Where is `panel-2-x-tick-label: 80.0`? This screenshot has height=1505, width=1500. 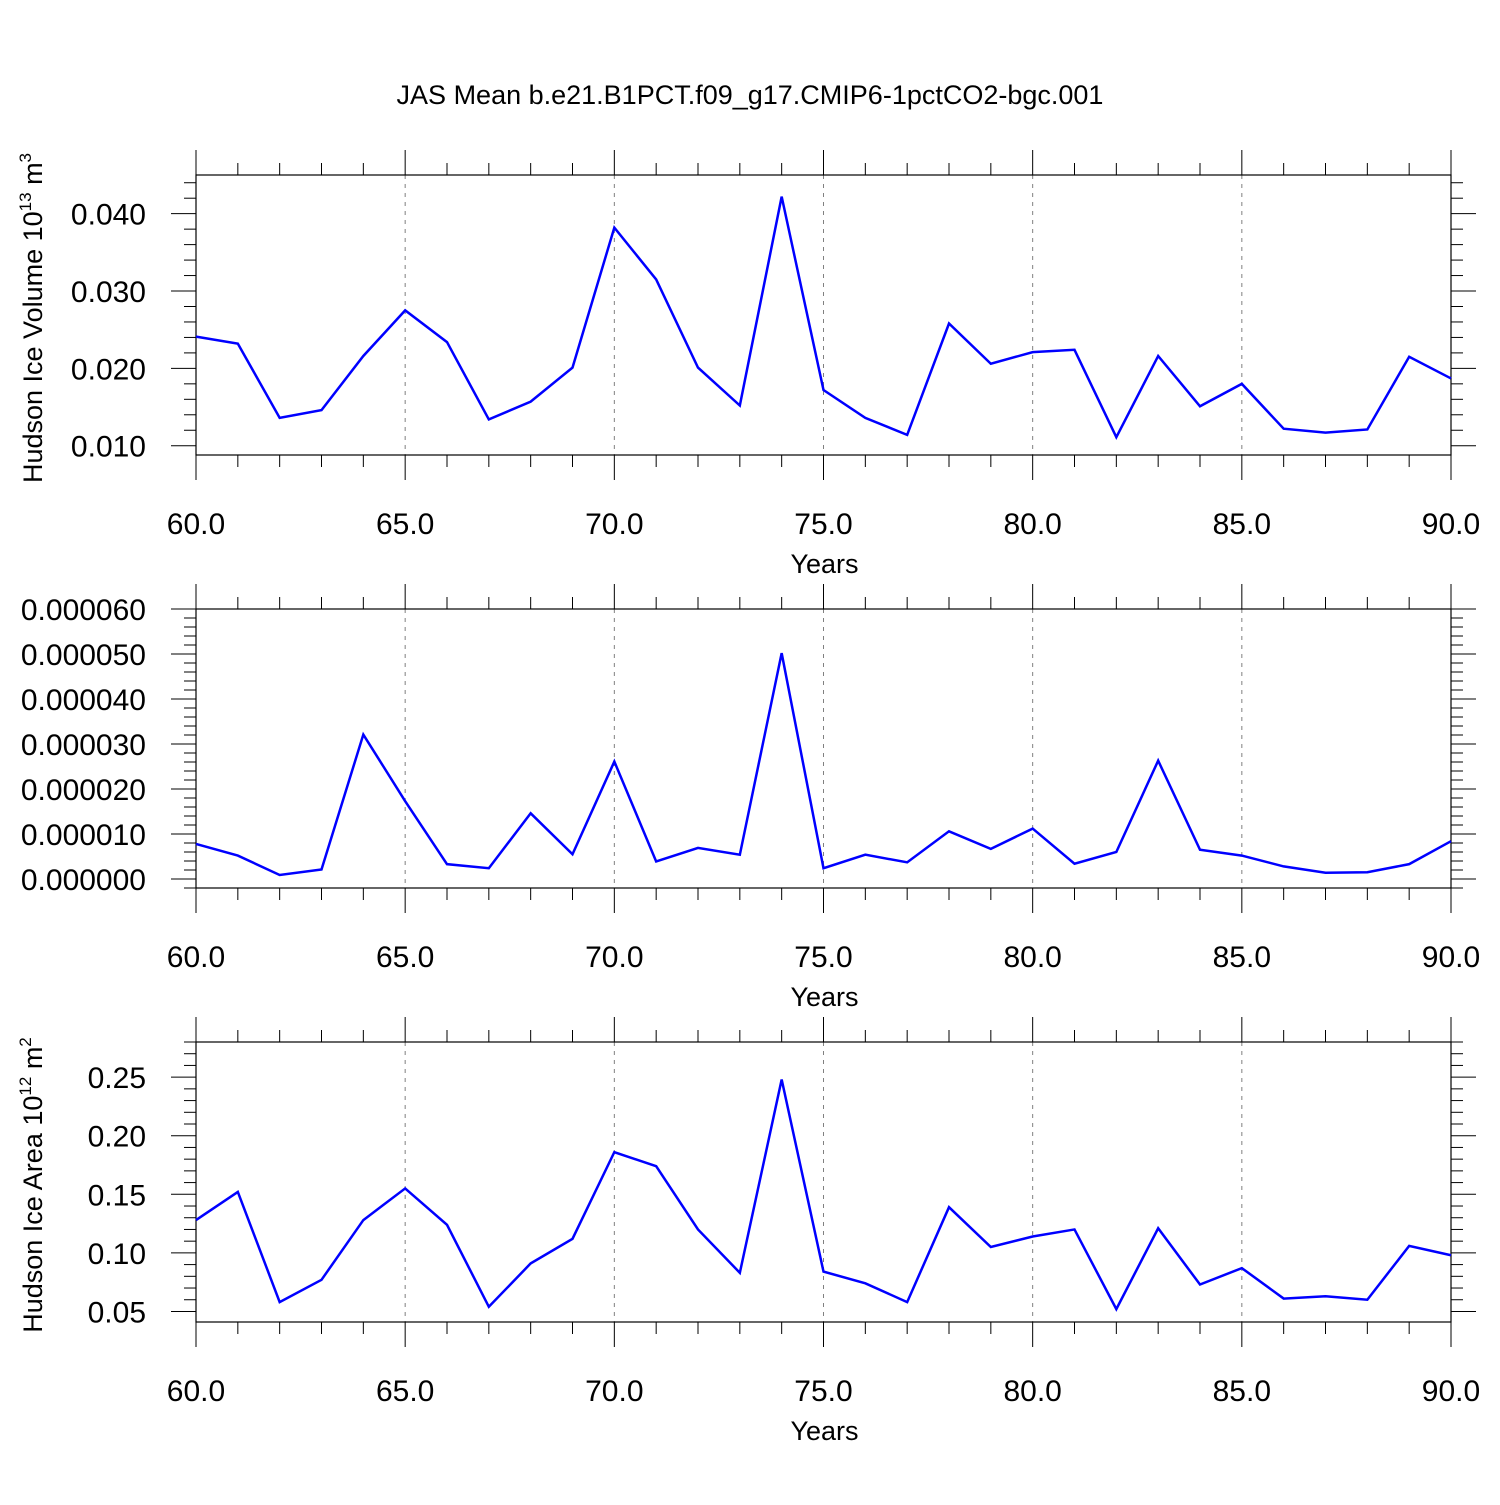
panel-2-x-tick-label: 80.0 is located at coordinates (1032, 957).